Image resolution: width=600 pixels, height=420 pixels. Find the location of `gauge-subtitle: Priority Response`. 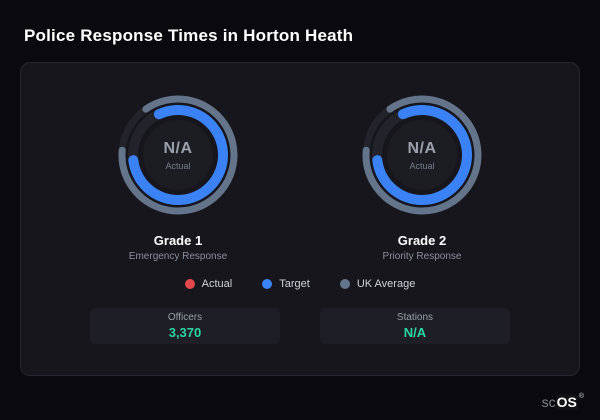

gauge-subtitle: Priority Response is located at coordinates (422, 256).